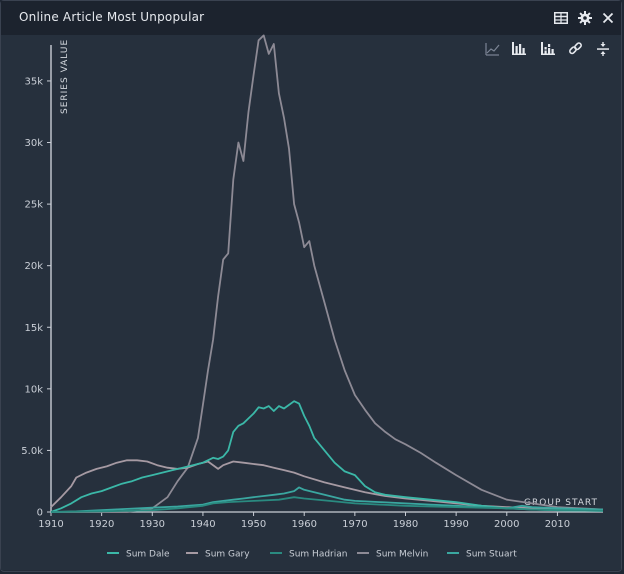  I want to click on stacked-bar-chart-icon, so click(548, 48).